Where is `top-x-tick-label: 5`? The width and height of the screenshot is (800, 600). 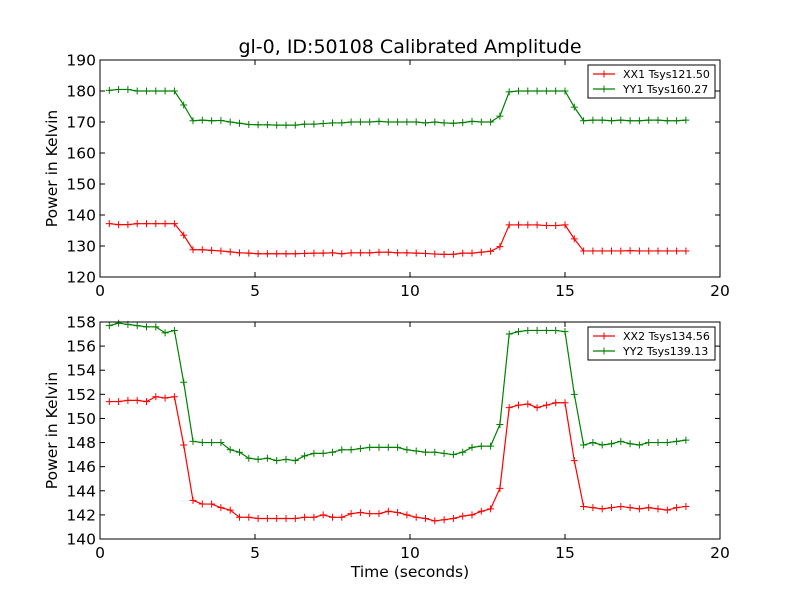
top-x-tick-label: 5 is located at coordinates (255, 291).